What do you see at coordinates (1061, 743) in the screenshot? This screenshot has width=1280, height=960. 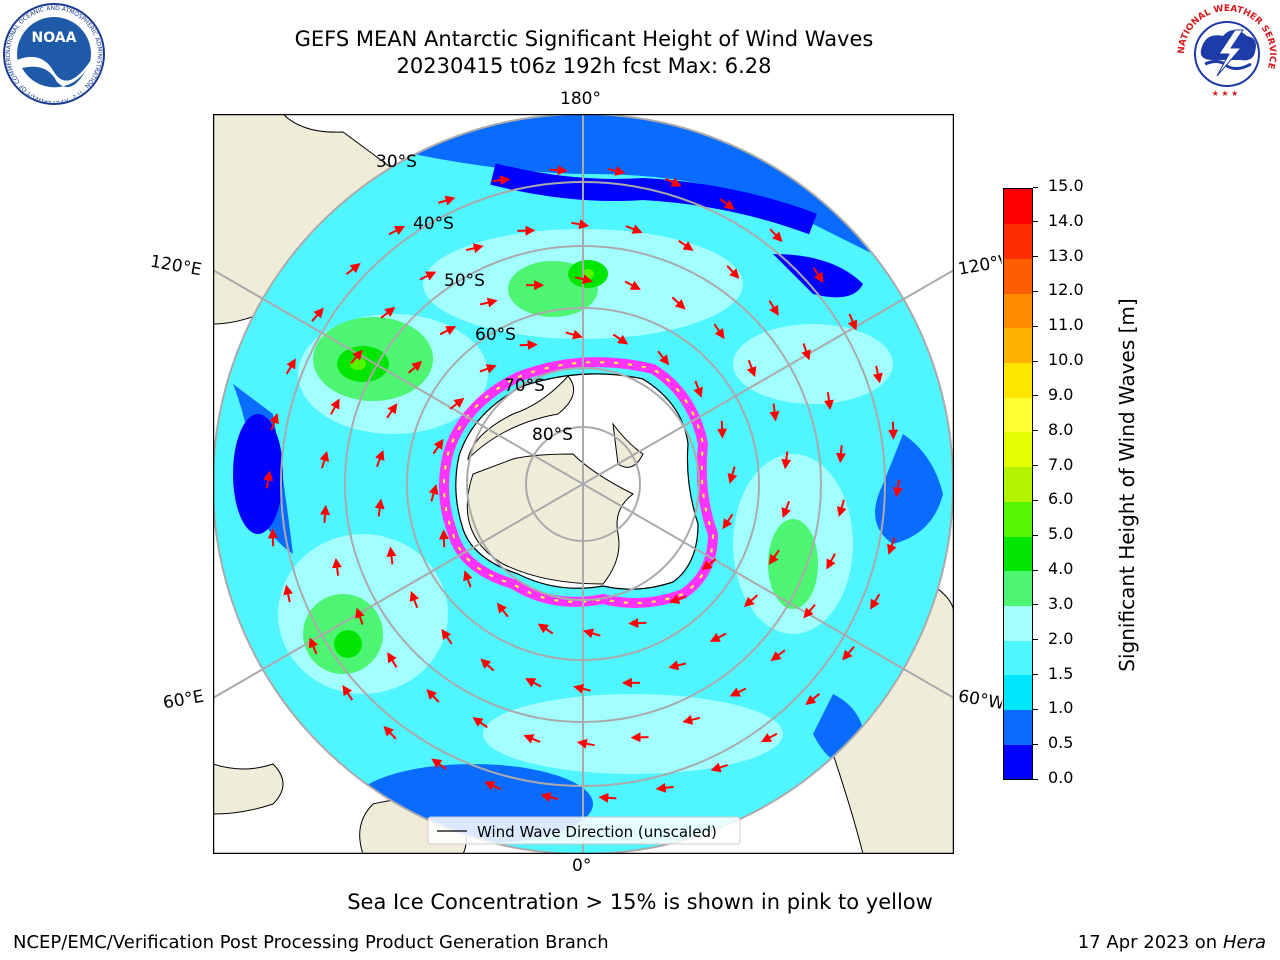 I see `colorbar-tick-label: 0.5` at bounding box center [1061, 743].